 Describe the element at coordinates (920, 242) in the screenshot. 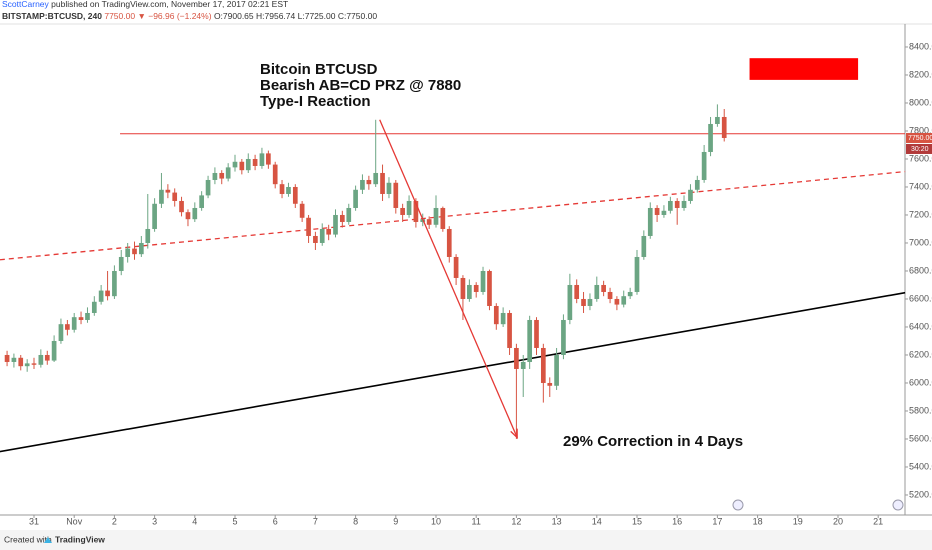

I see `y-tick-label: 7000.00` at that location.